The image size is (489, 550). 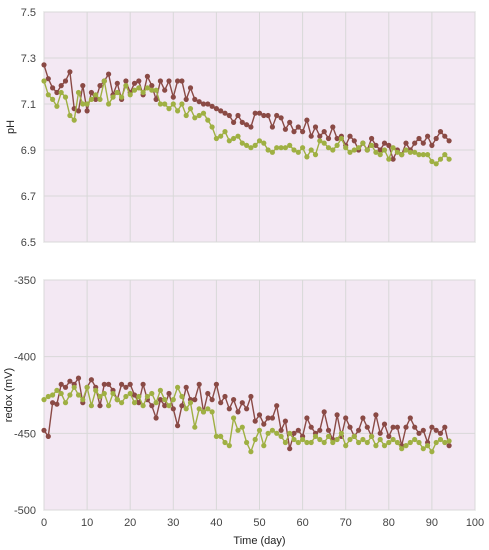 I want to click on redox-x-tick-label: 10, so click(x=87, y=523).